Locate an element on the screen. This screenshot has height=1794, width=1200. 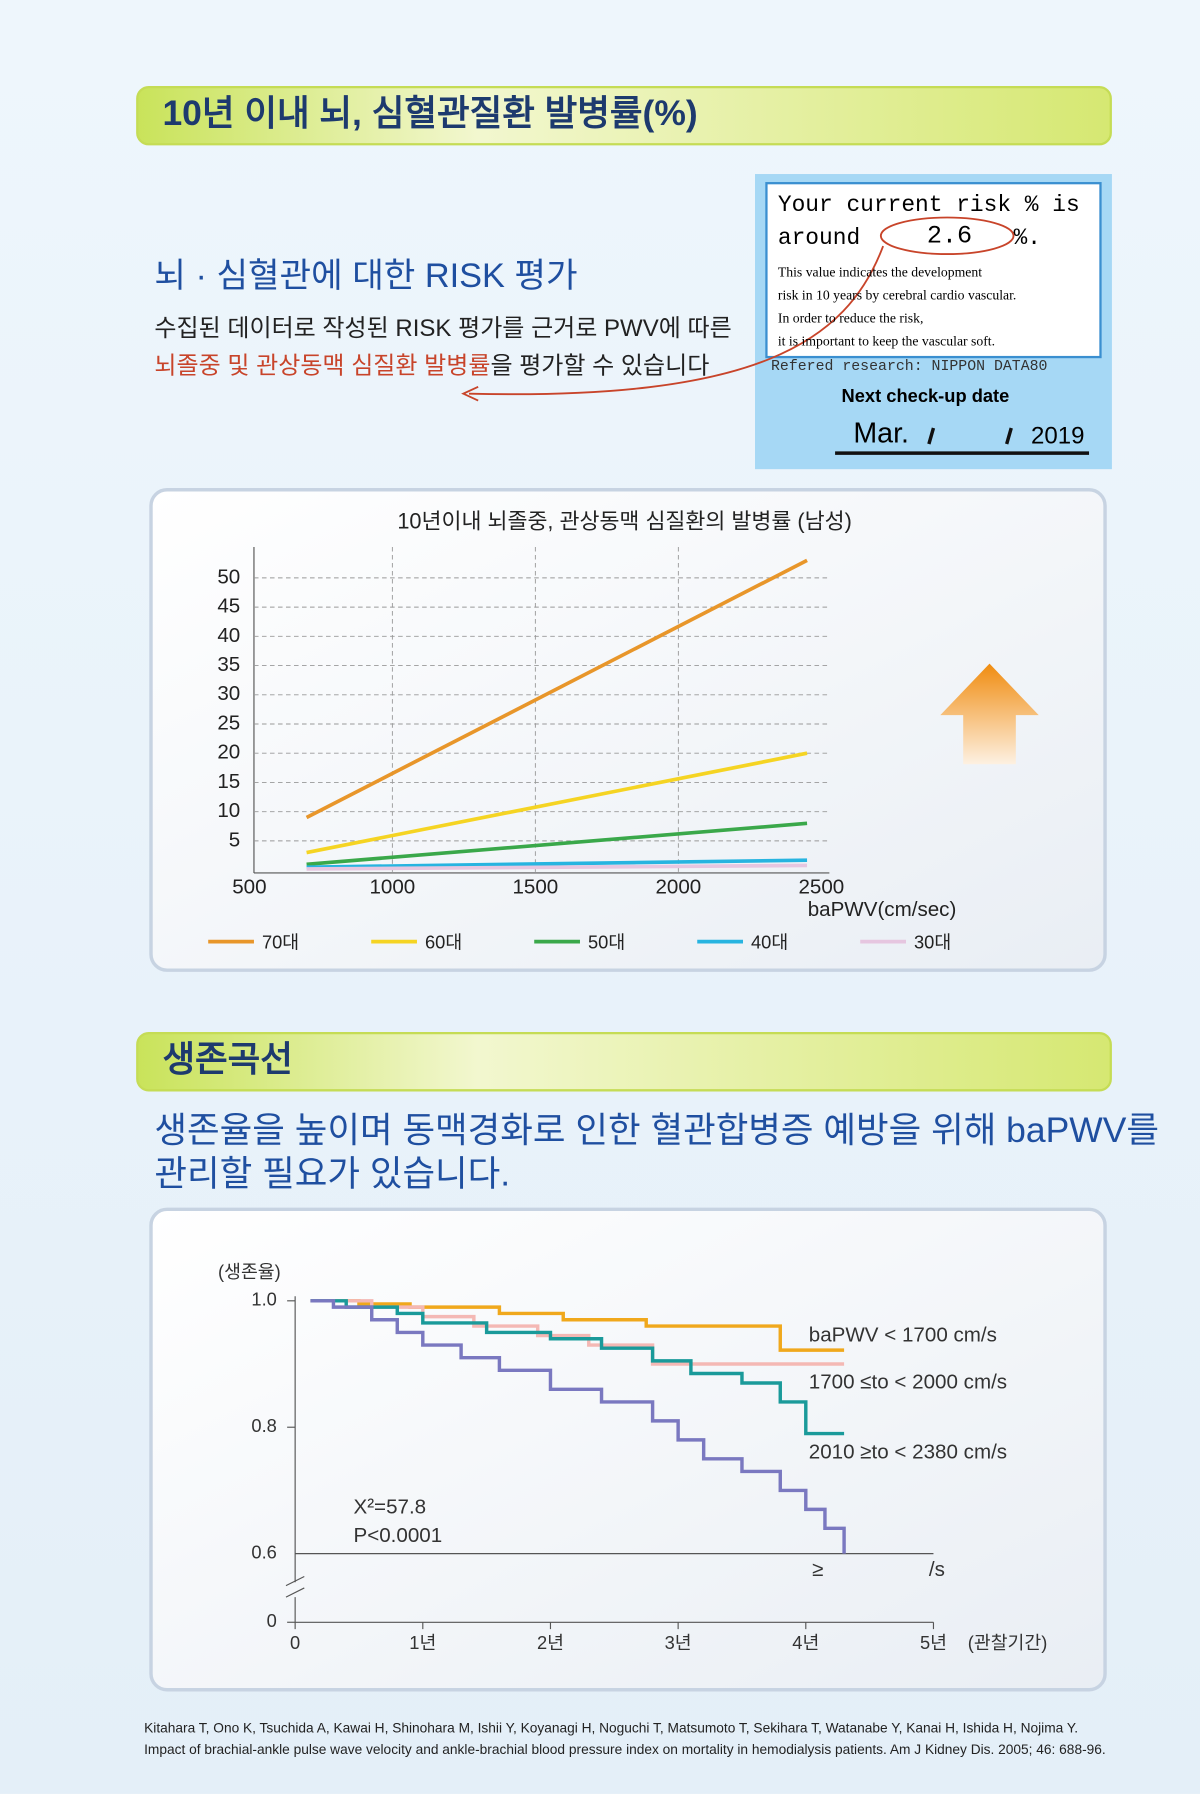
legend-label: 70대 is located at coordinates (280, 942).